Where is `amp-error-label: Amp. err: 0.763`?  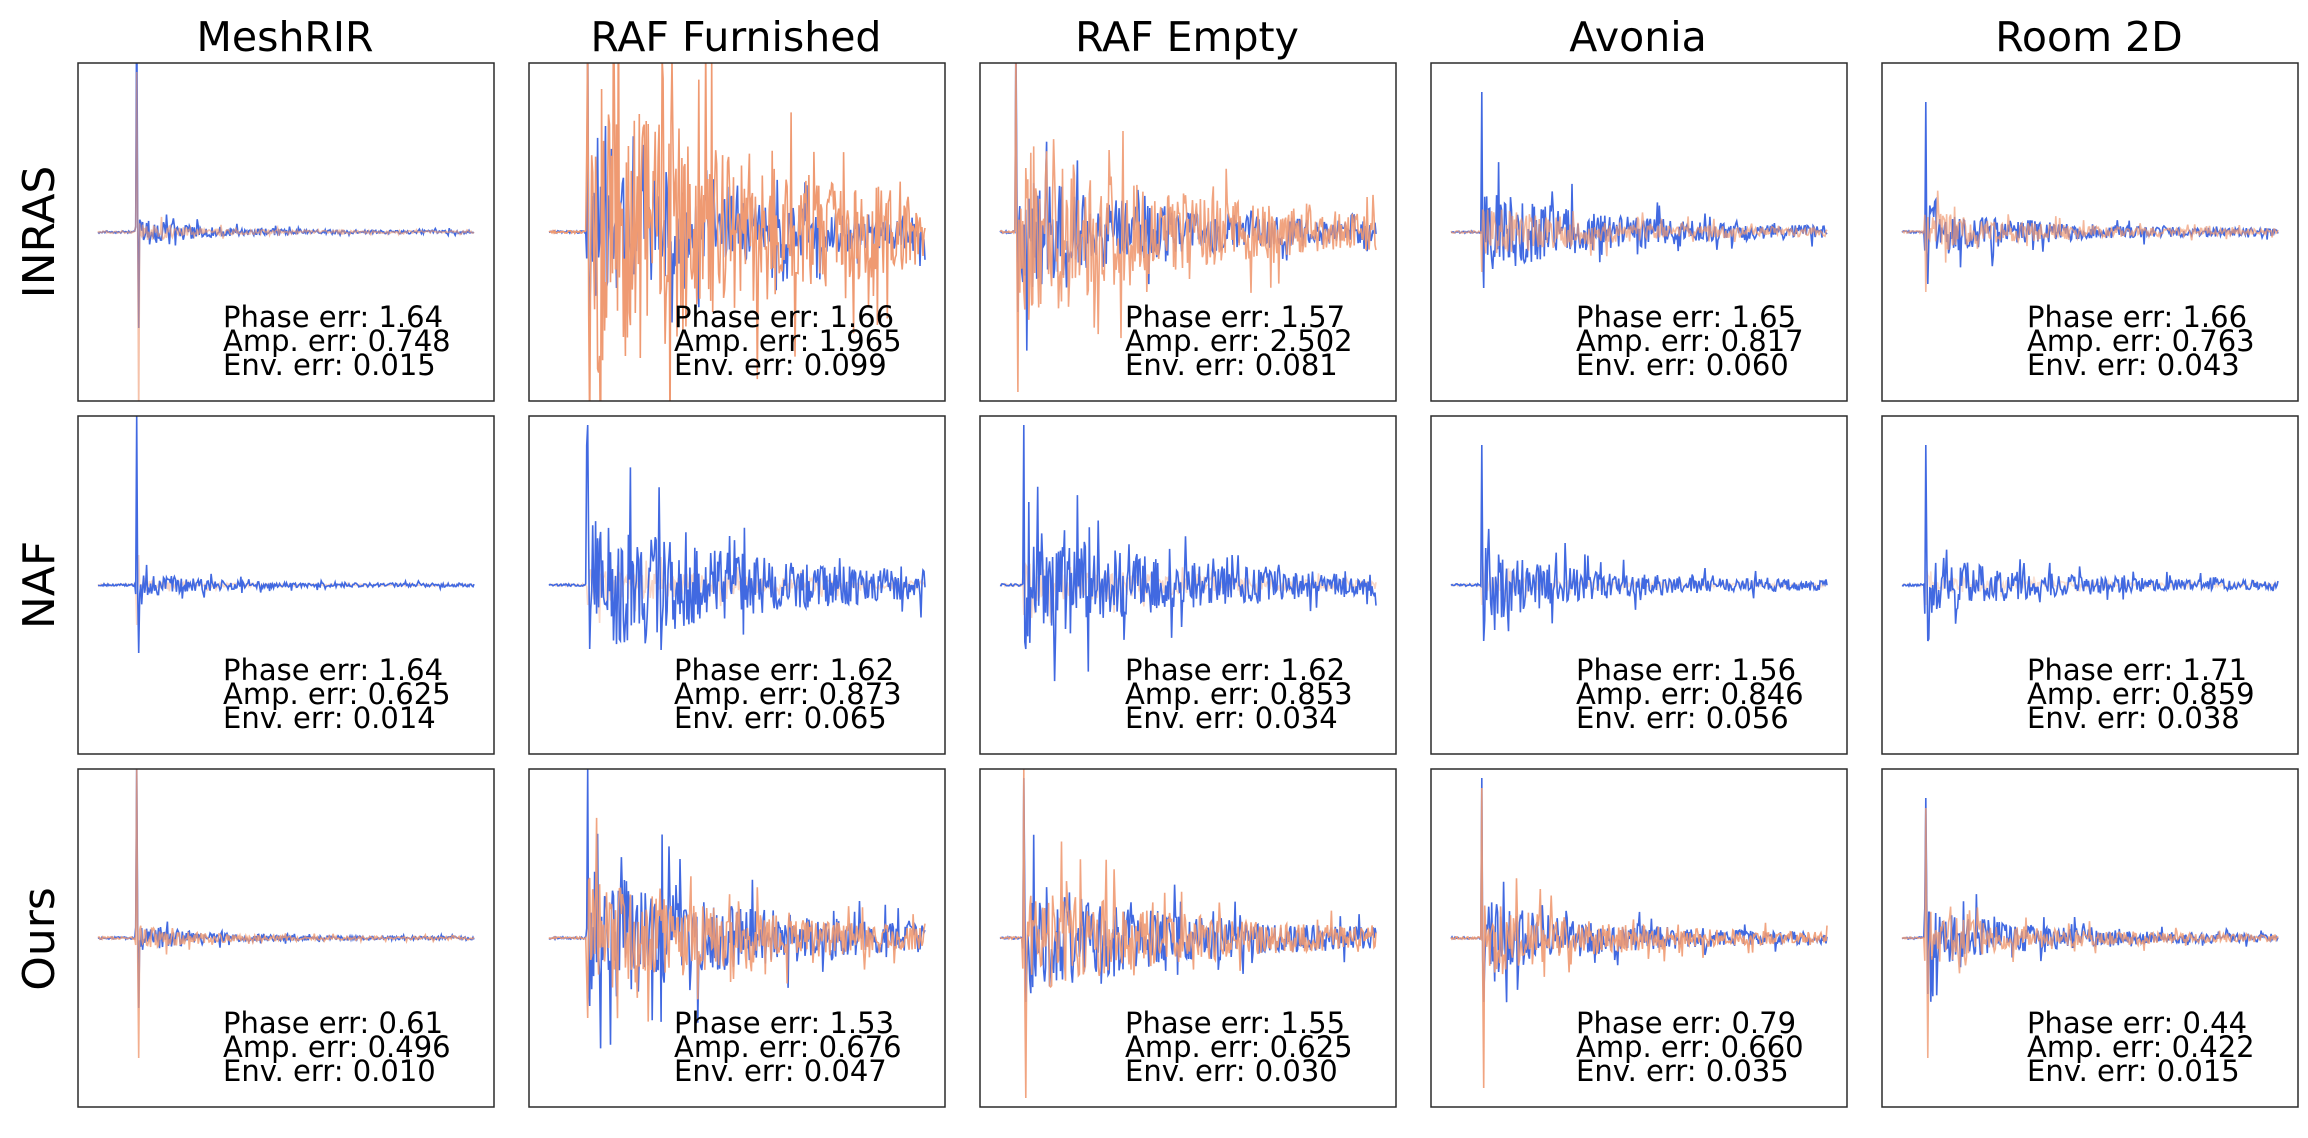 amp-error-label: Amp. err: 0.763 is located at coordinates (2141, 341).